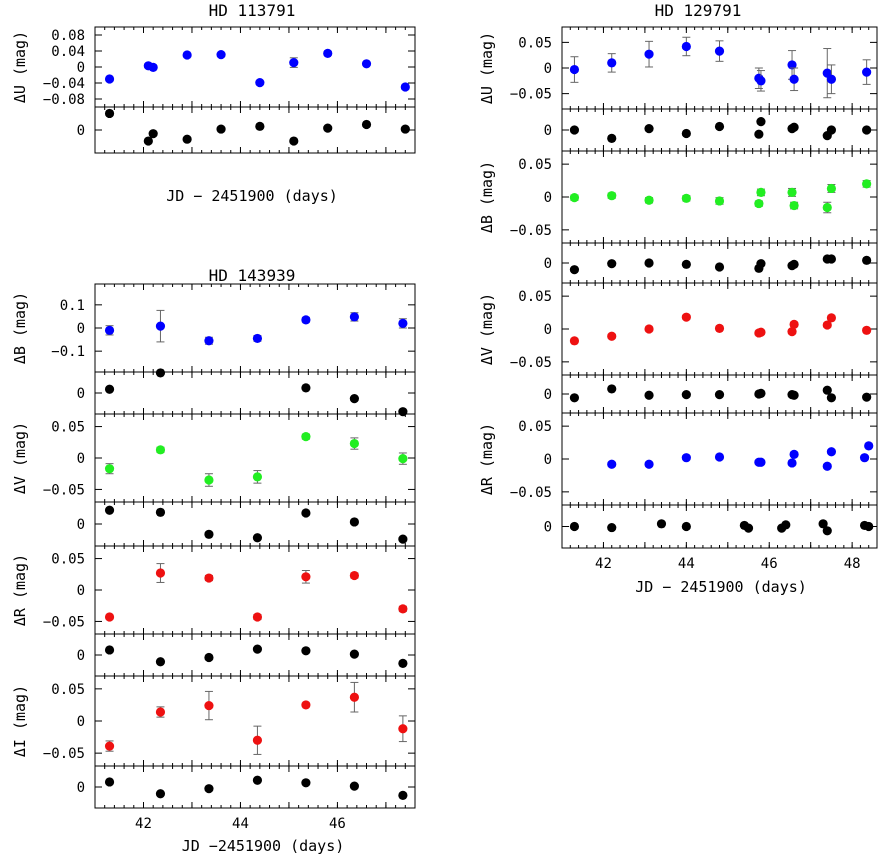 The width and height of the screenshot is (878, 856). Describe the element at coordinates (487, 68) in the screenshot. I see `y-axis-label: ΔU (mag)` at that location.